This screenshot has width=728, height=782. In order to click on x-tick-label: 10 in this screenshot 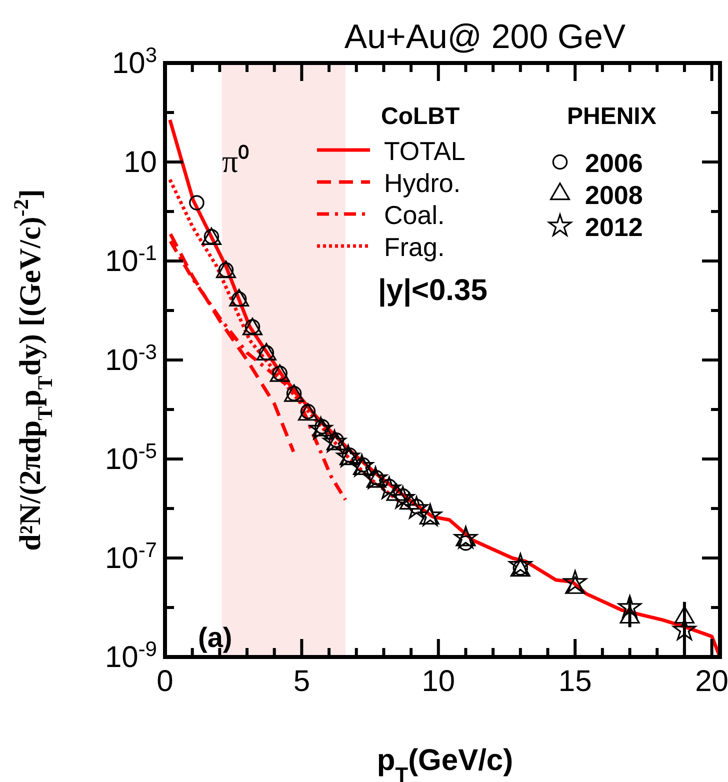, I will do `click(439, 681)`.